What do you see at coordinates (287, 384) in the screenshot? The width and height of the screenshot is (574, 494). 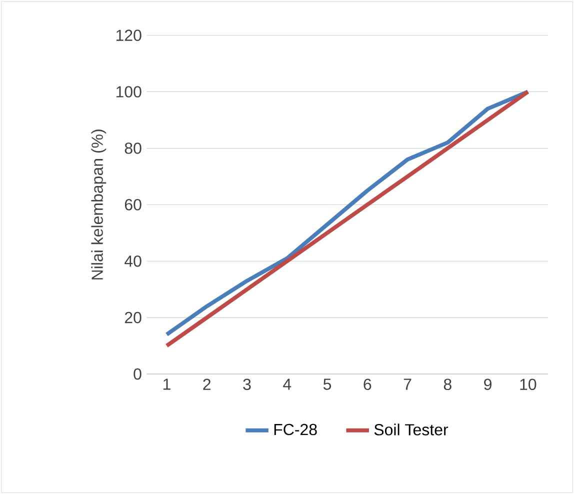 I see `x-tick-label: 4` at bounding box center [287, 384].